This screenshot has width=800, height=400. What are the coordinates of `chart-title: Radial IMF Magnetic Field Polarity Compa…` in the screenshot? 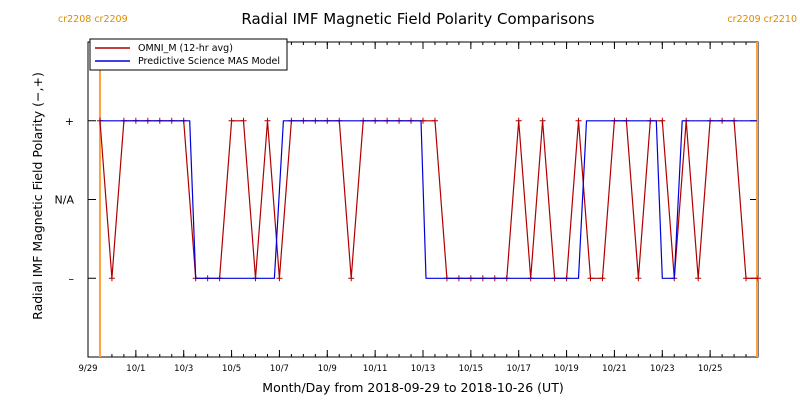 It's located at (417, 19).